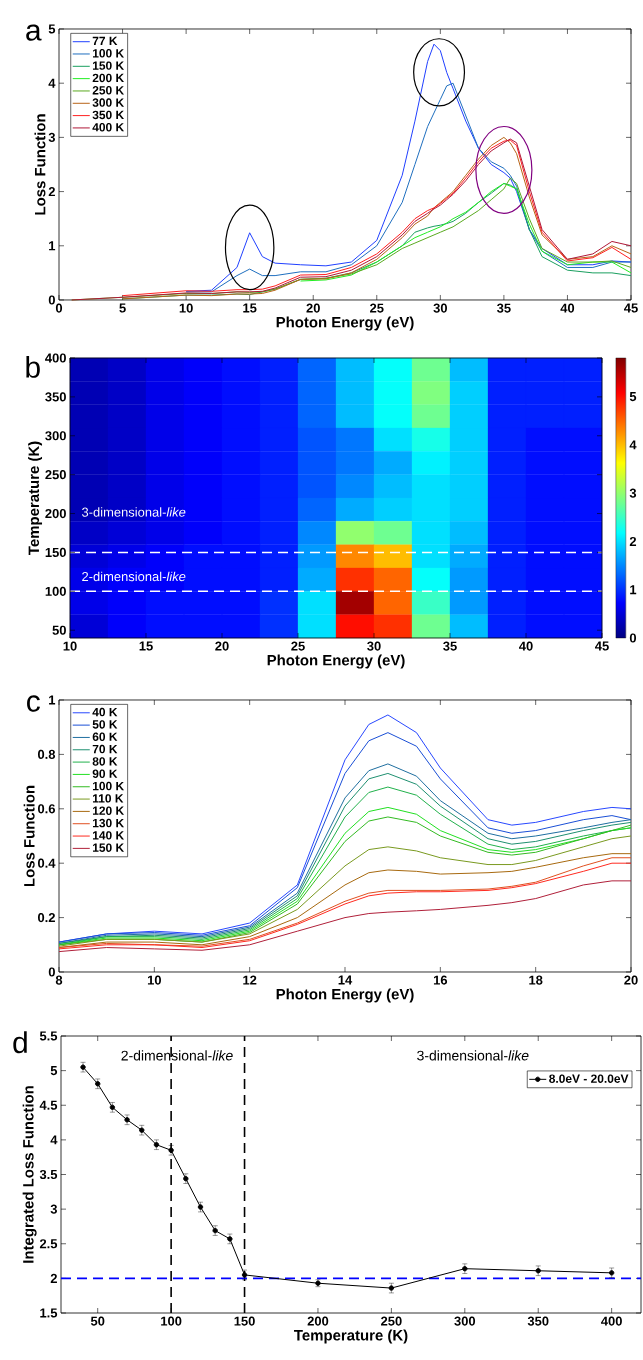  Describe the element at coordinates (48, 1174) in the screenshot. I see `y-tick-label: 3.5` at that location.